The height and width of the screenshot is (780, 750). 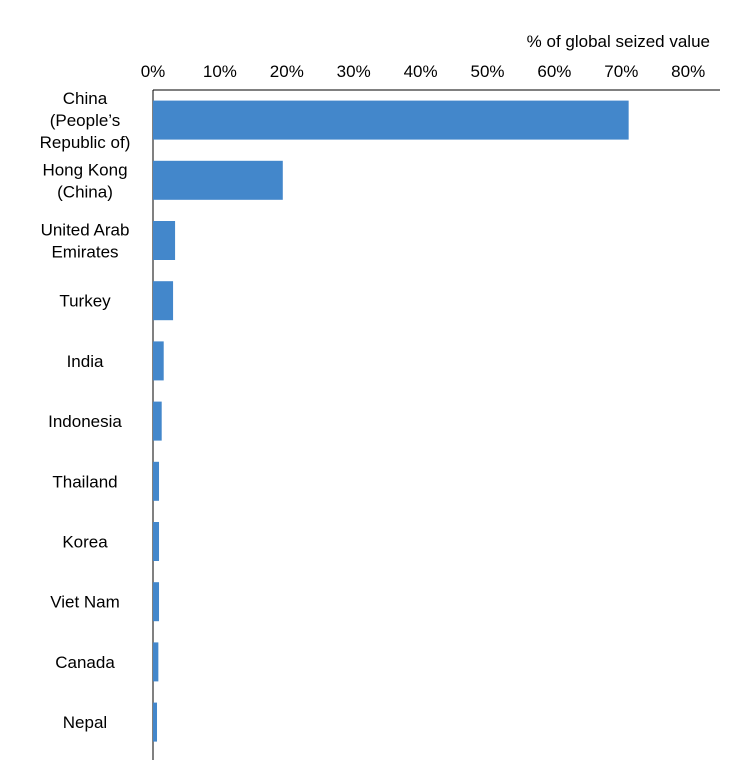 What do you see at coordinates (85, 602) in the screenshot?
I see `category-label: Viet Nam` at bounding box center [85, 602].